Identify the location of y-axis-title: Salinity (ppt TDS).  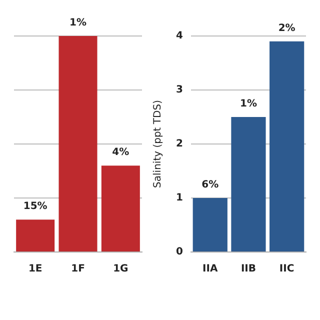
(158, 144).